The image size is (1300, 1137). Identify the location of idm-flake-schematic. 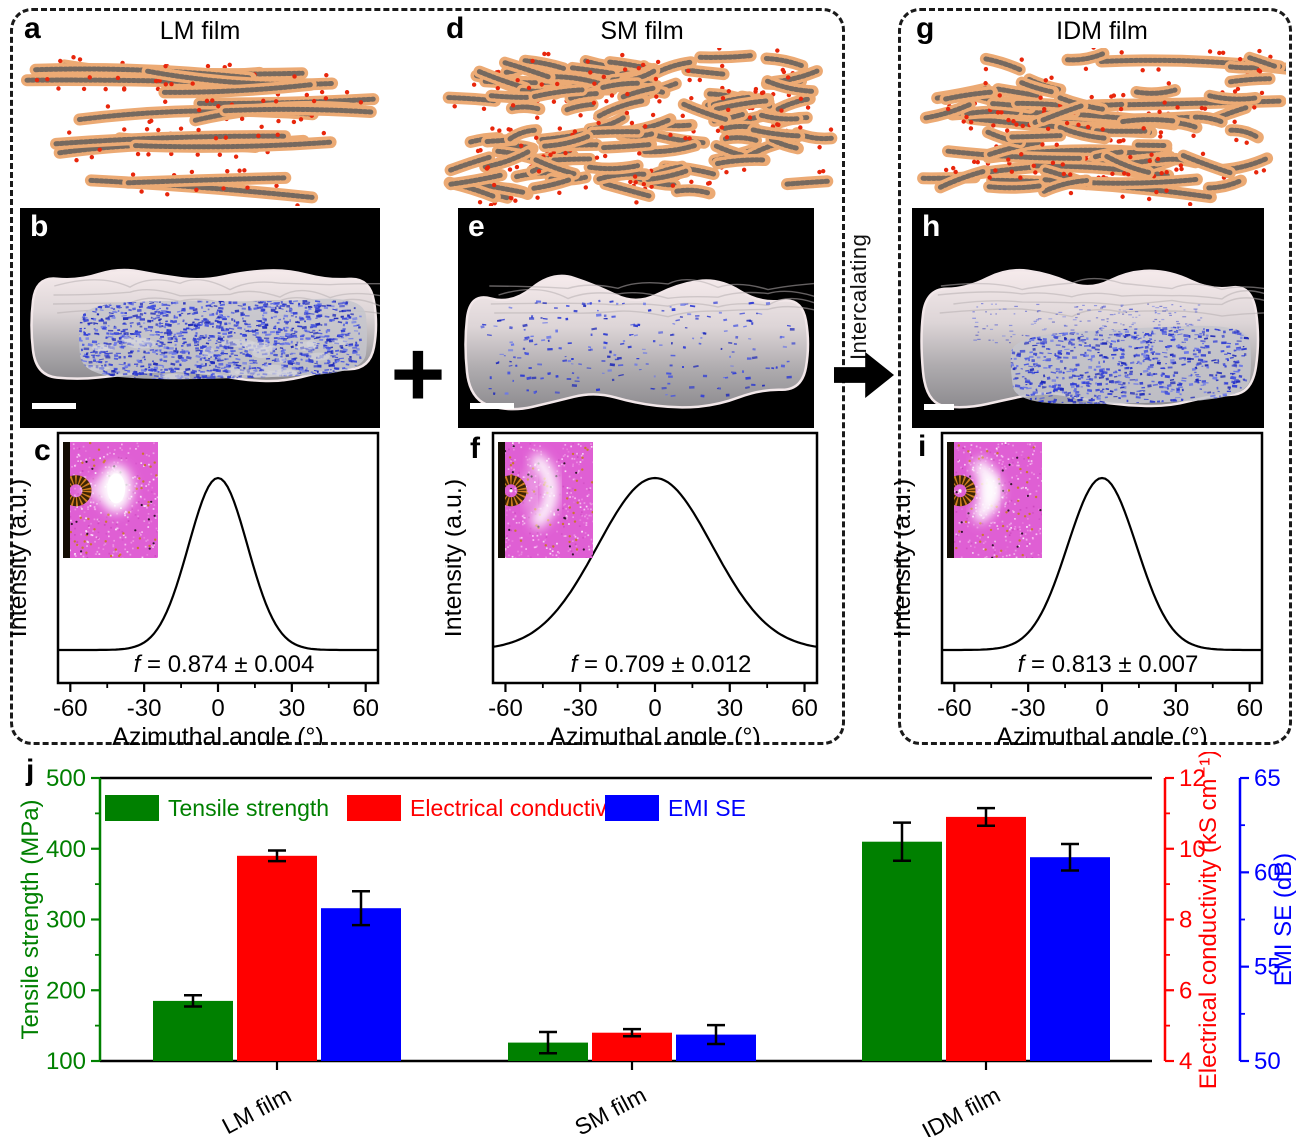
(1098, 127).